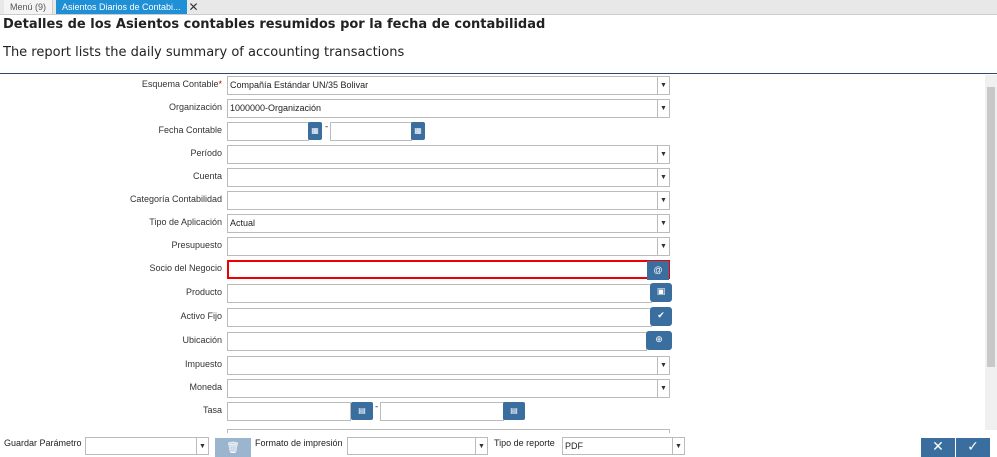  I want to click on row-moneda: Moneda ▼, so click(340, 388).